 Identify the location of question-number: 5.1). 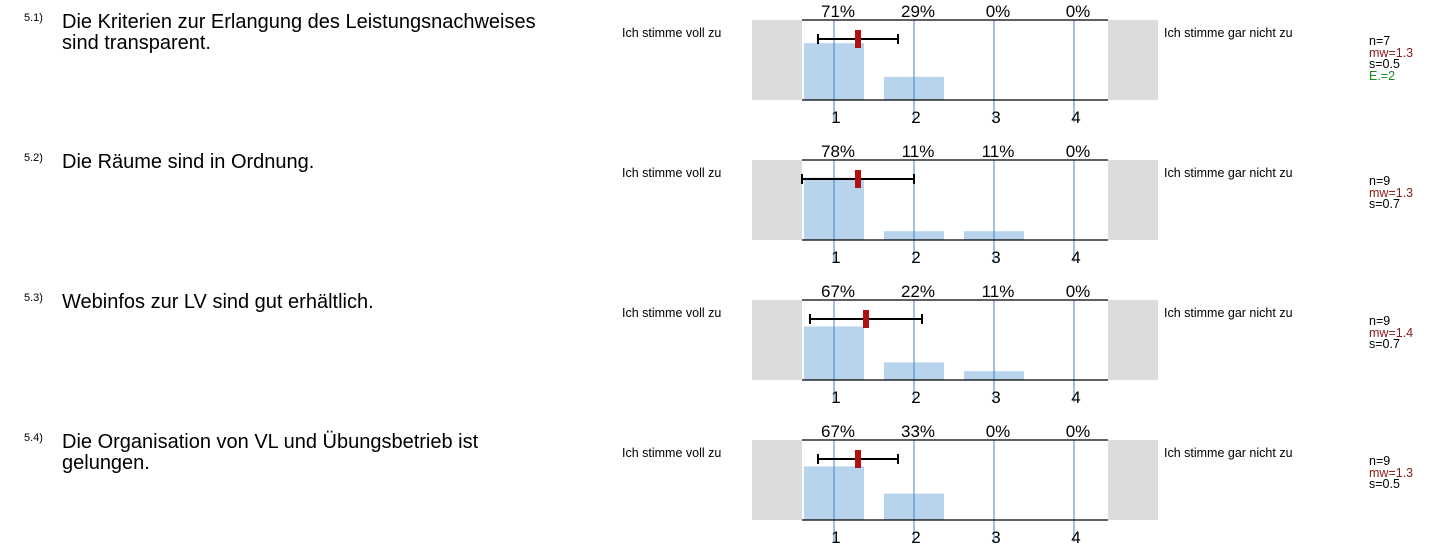
(33, 18).